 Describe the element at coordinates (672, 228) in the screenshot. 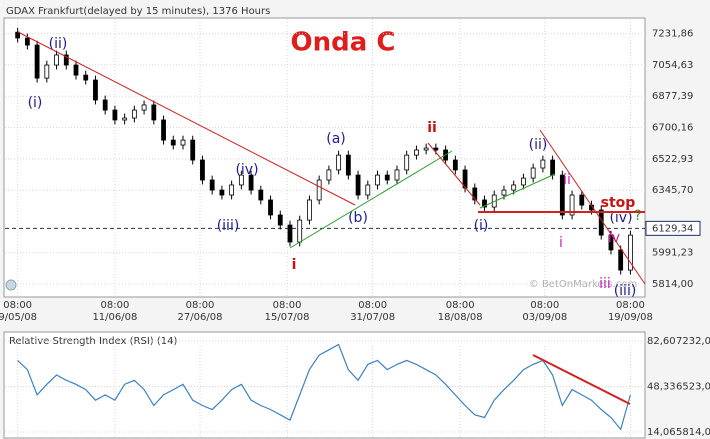

I see `last-price-label: 6129,34` at that location.